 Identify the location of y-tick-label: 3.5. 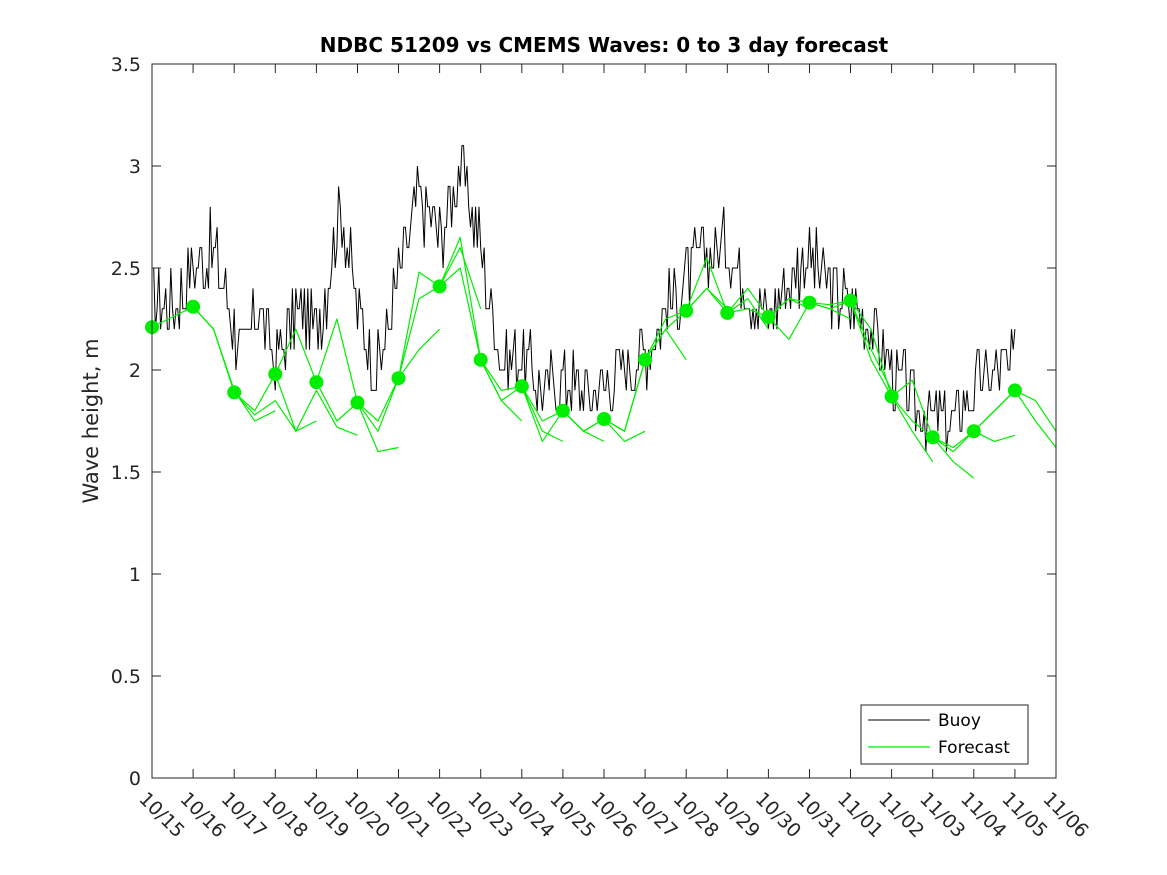
(126, 65).